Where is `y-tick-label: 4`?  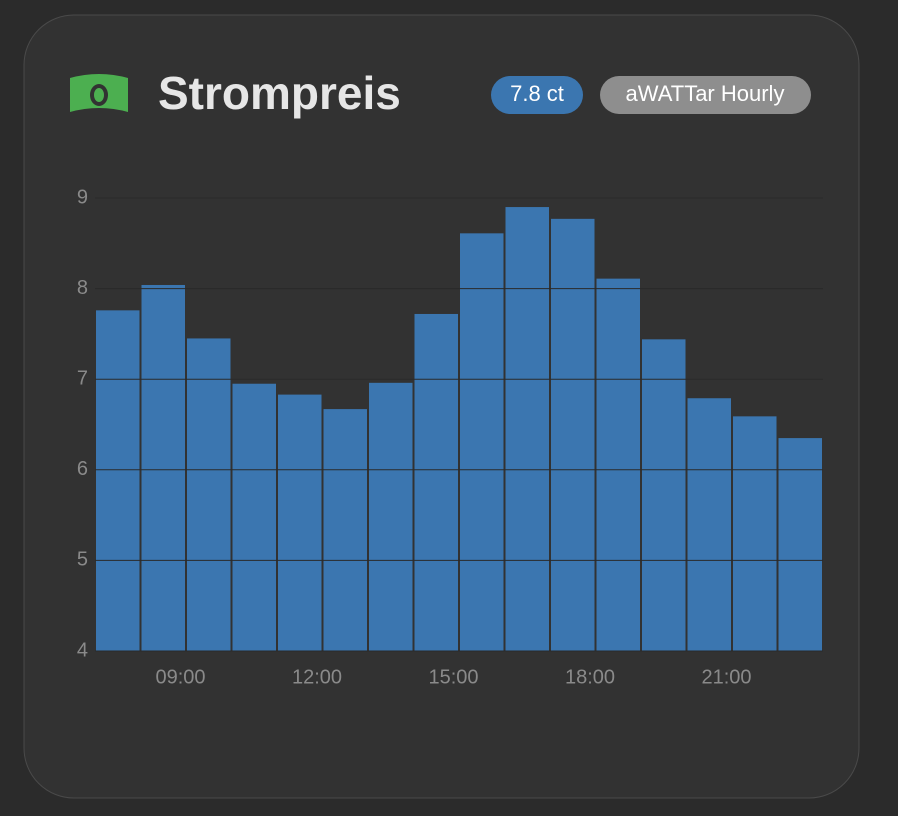
y-tick-label: 4 is located at coordinates (82, 650).